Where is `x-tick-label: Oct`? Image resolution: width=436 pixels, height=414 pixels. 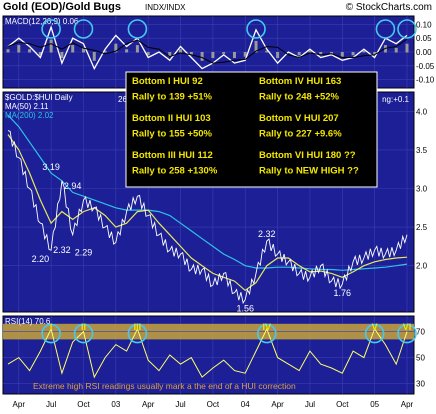
x-tick-label: Oct is located at coordinates (213, 404).